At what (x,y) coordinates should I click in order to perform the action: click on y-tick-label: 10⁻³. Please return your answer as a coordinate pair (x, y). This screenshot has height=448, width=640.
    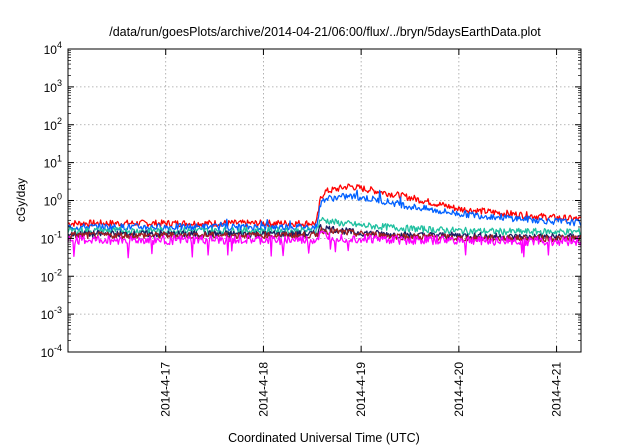
    Looking at the image, I should click on (51, 313).